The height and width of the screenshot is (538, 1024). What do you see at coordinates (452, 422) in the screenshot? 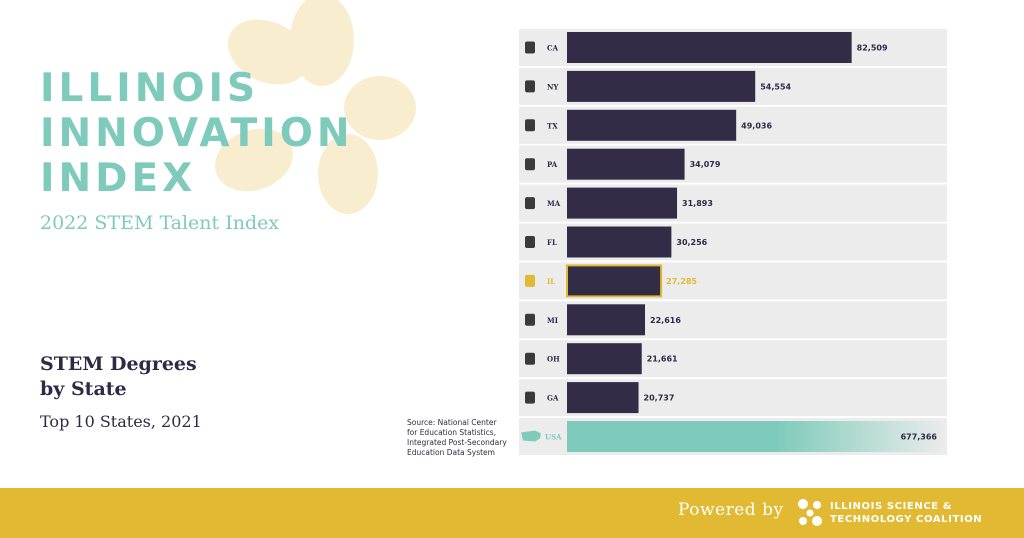
I see `source-line-1: Source: National Center` at bounding box center [452, 422].